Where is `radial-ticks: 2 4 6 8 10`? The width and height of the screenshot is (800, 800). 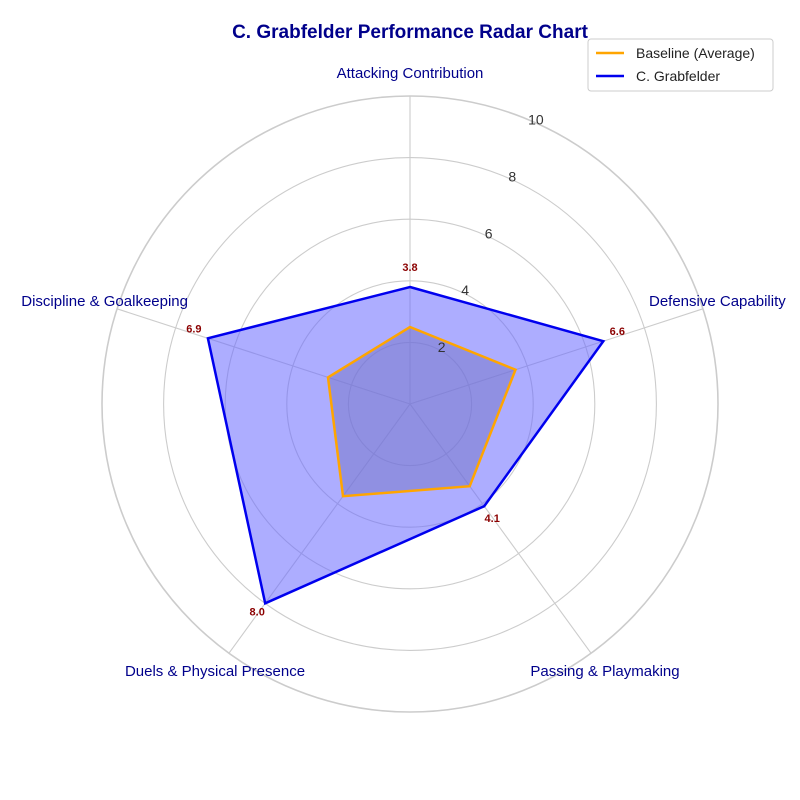
radial-ticks: 2 4 6 8 10 is located at coordinates (491, 233).